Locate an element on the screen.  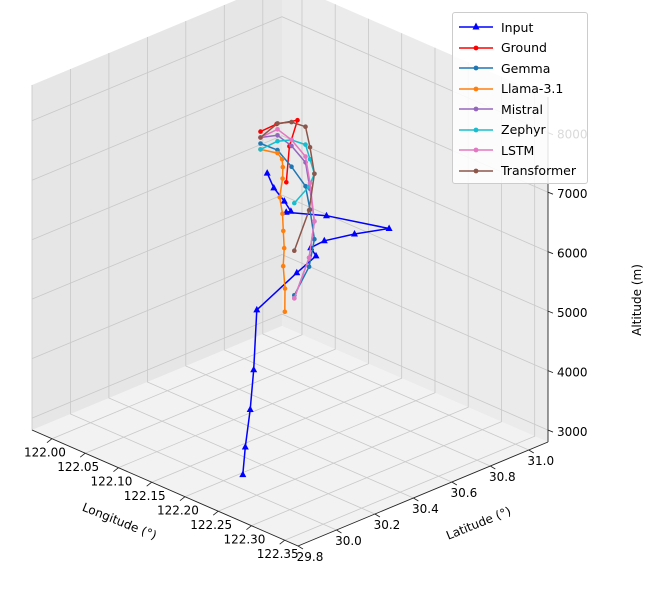
legend-label: Gemma is located at coordinates (526, 68).